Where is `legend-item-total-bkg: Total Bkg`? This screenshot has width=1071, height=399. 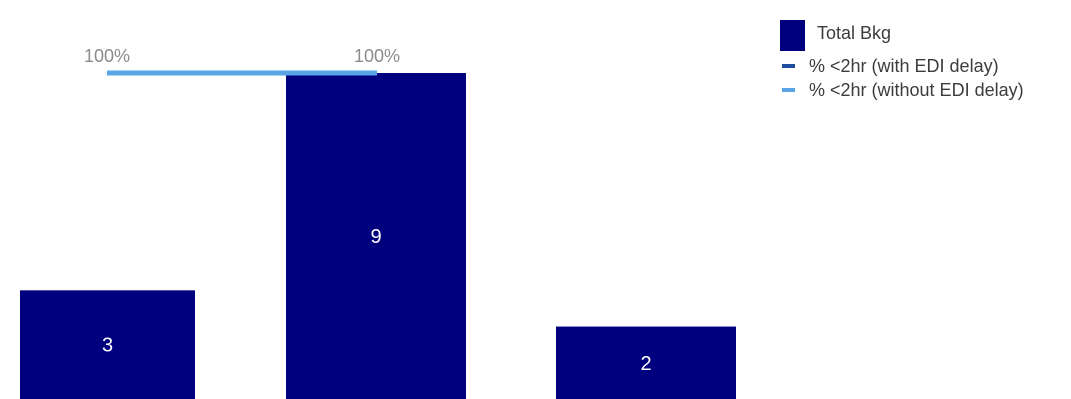
legend-item-total-bkg: Total Bkg is located at coordinates (902, 37).